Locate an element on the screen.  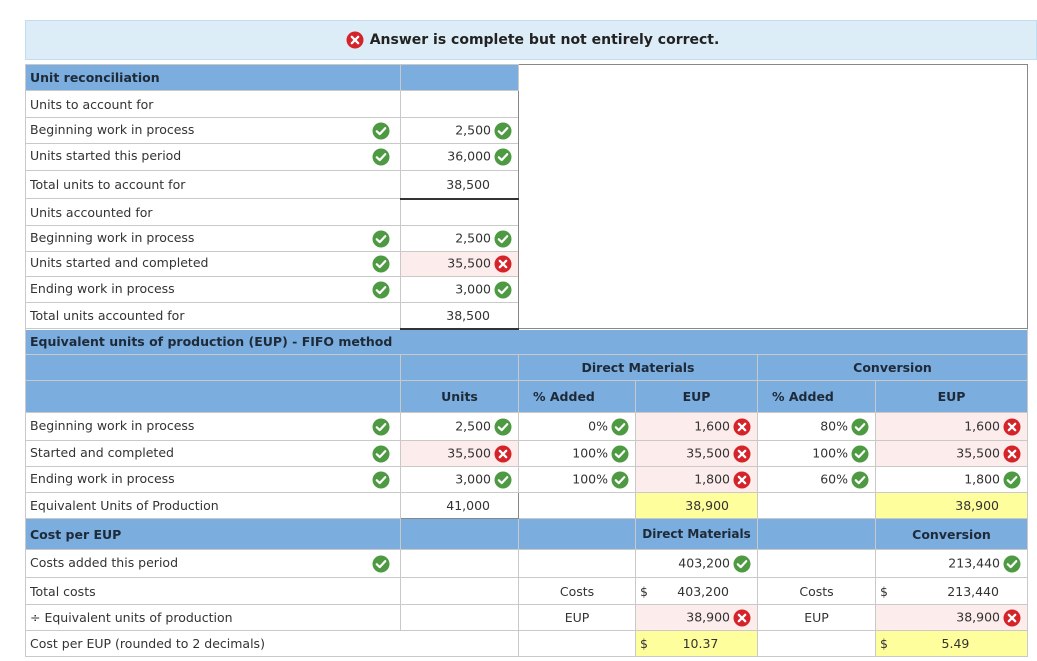
input-cell: 213,440 is located at coordinates (951, 563).